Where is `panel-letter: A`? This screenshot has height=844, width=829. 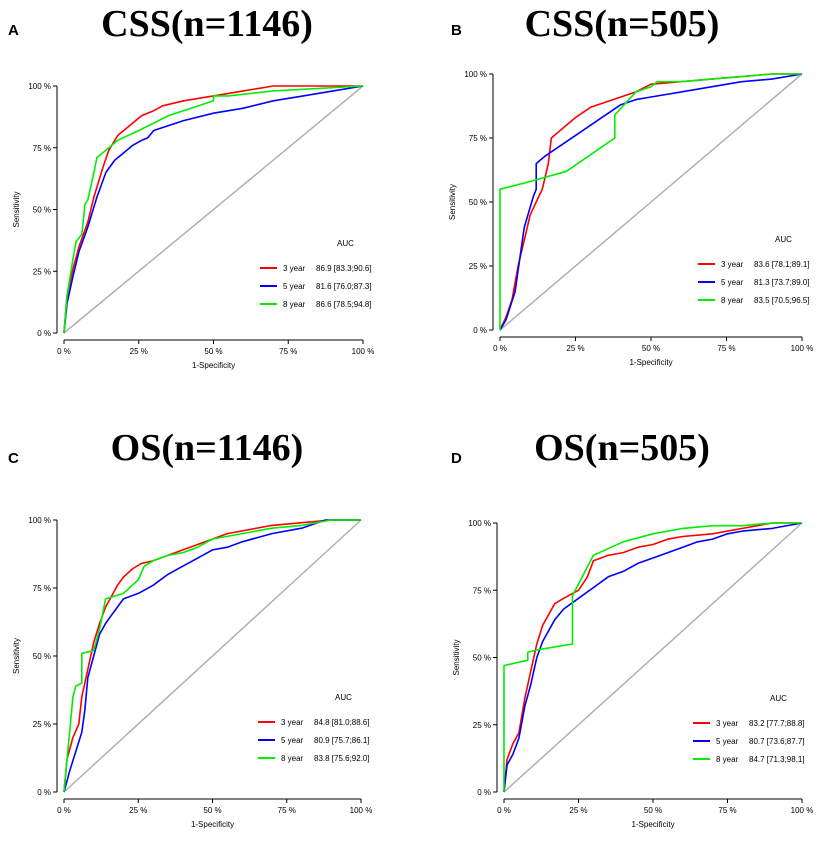 panel-letter: A is located at coordinates (13, 30).